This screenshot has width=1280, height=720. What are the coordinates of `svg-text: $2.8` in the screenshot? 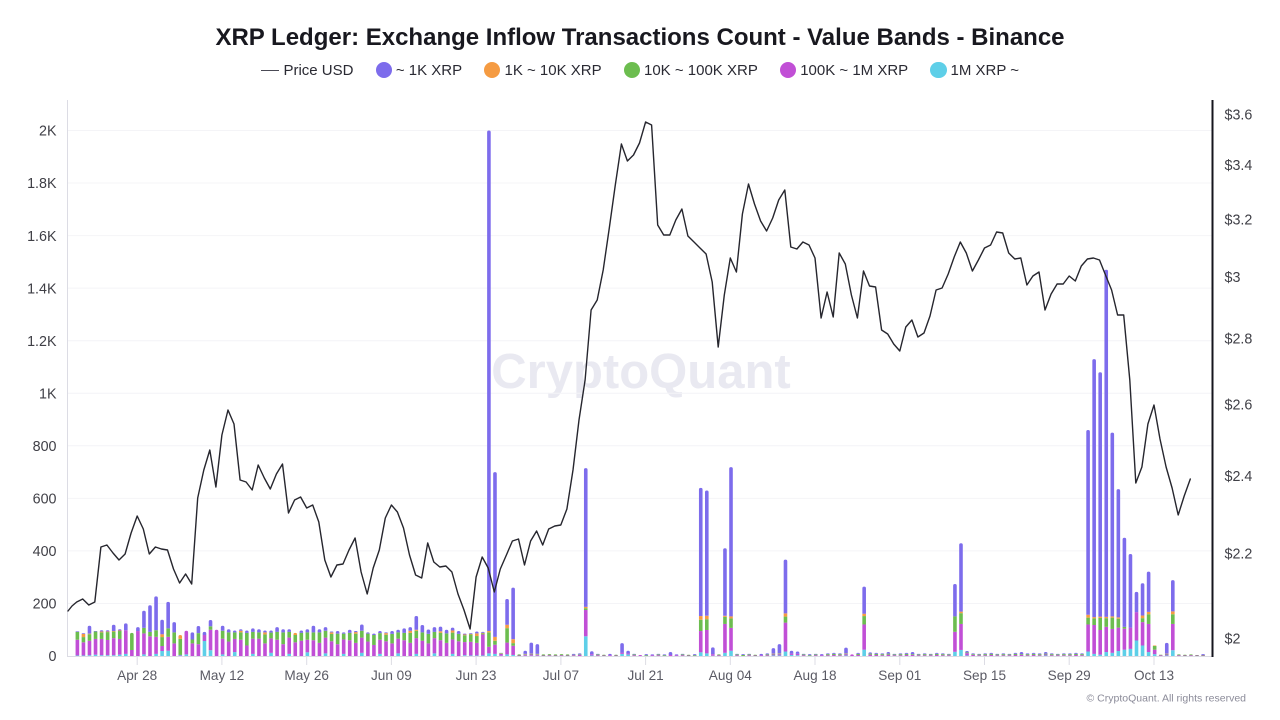 It's located at (1239, 339).